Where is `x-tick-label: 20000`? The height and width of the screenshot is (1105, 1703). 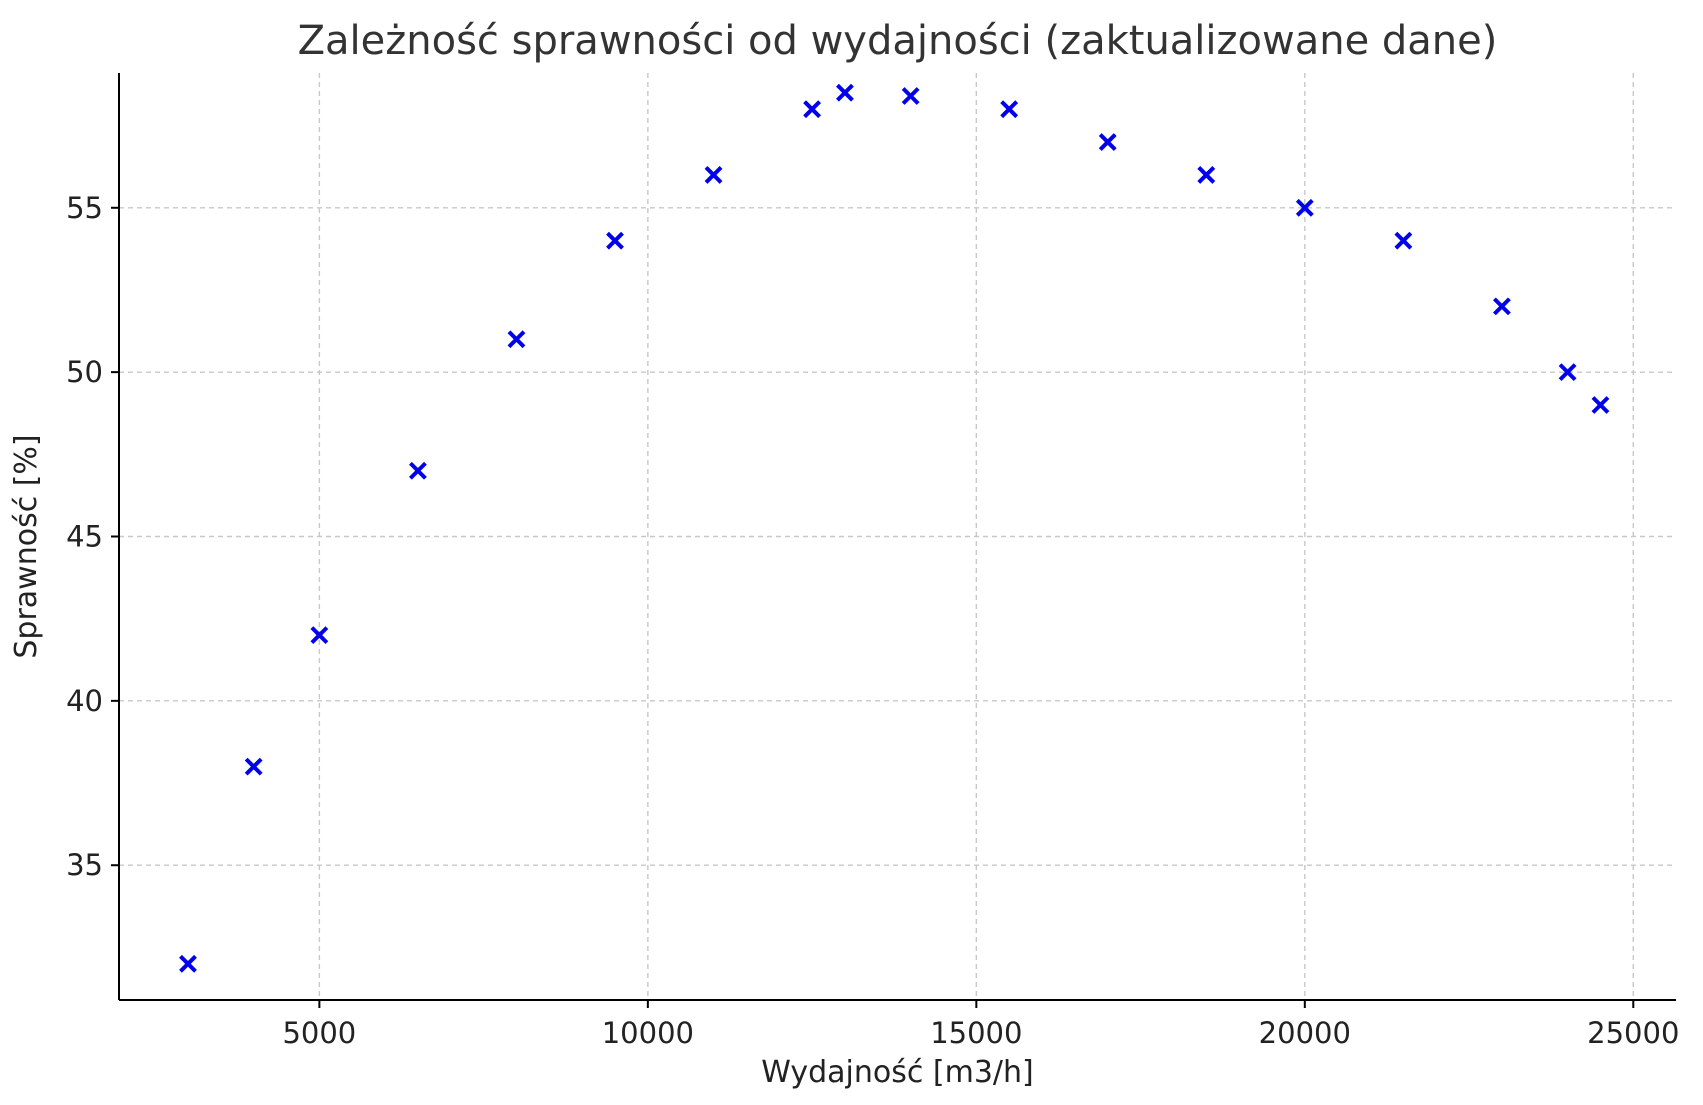 x-tick-label: 20000 is located at coordinates (1305, 1033).